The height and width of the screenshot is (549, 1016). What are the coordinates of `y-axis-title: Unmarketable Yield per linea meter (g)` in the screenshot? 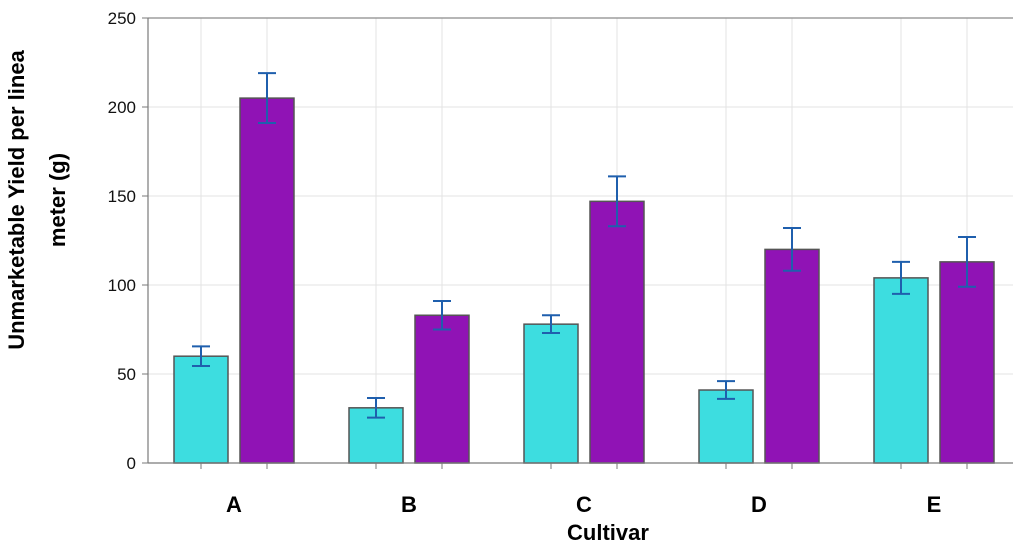 It's located at (37, 199).